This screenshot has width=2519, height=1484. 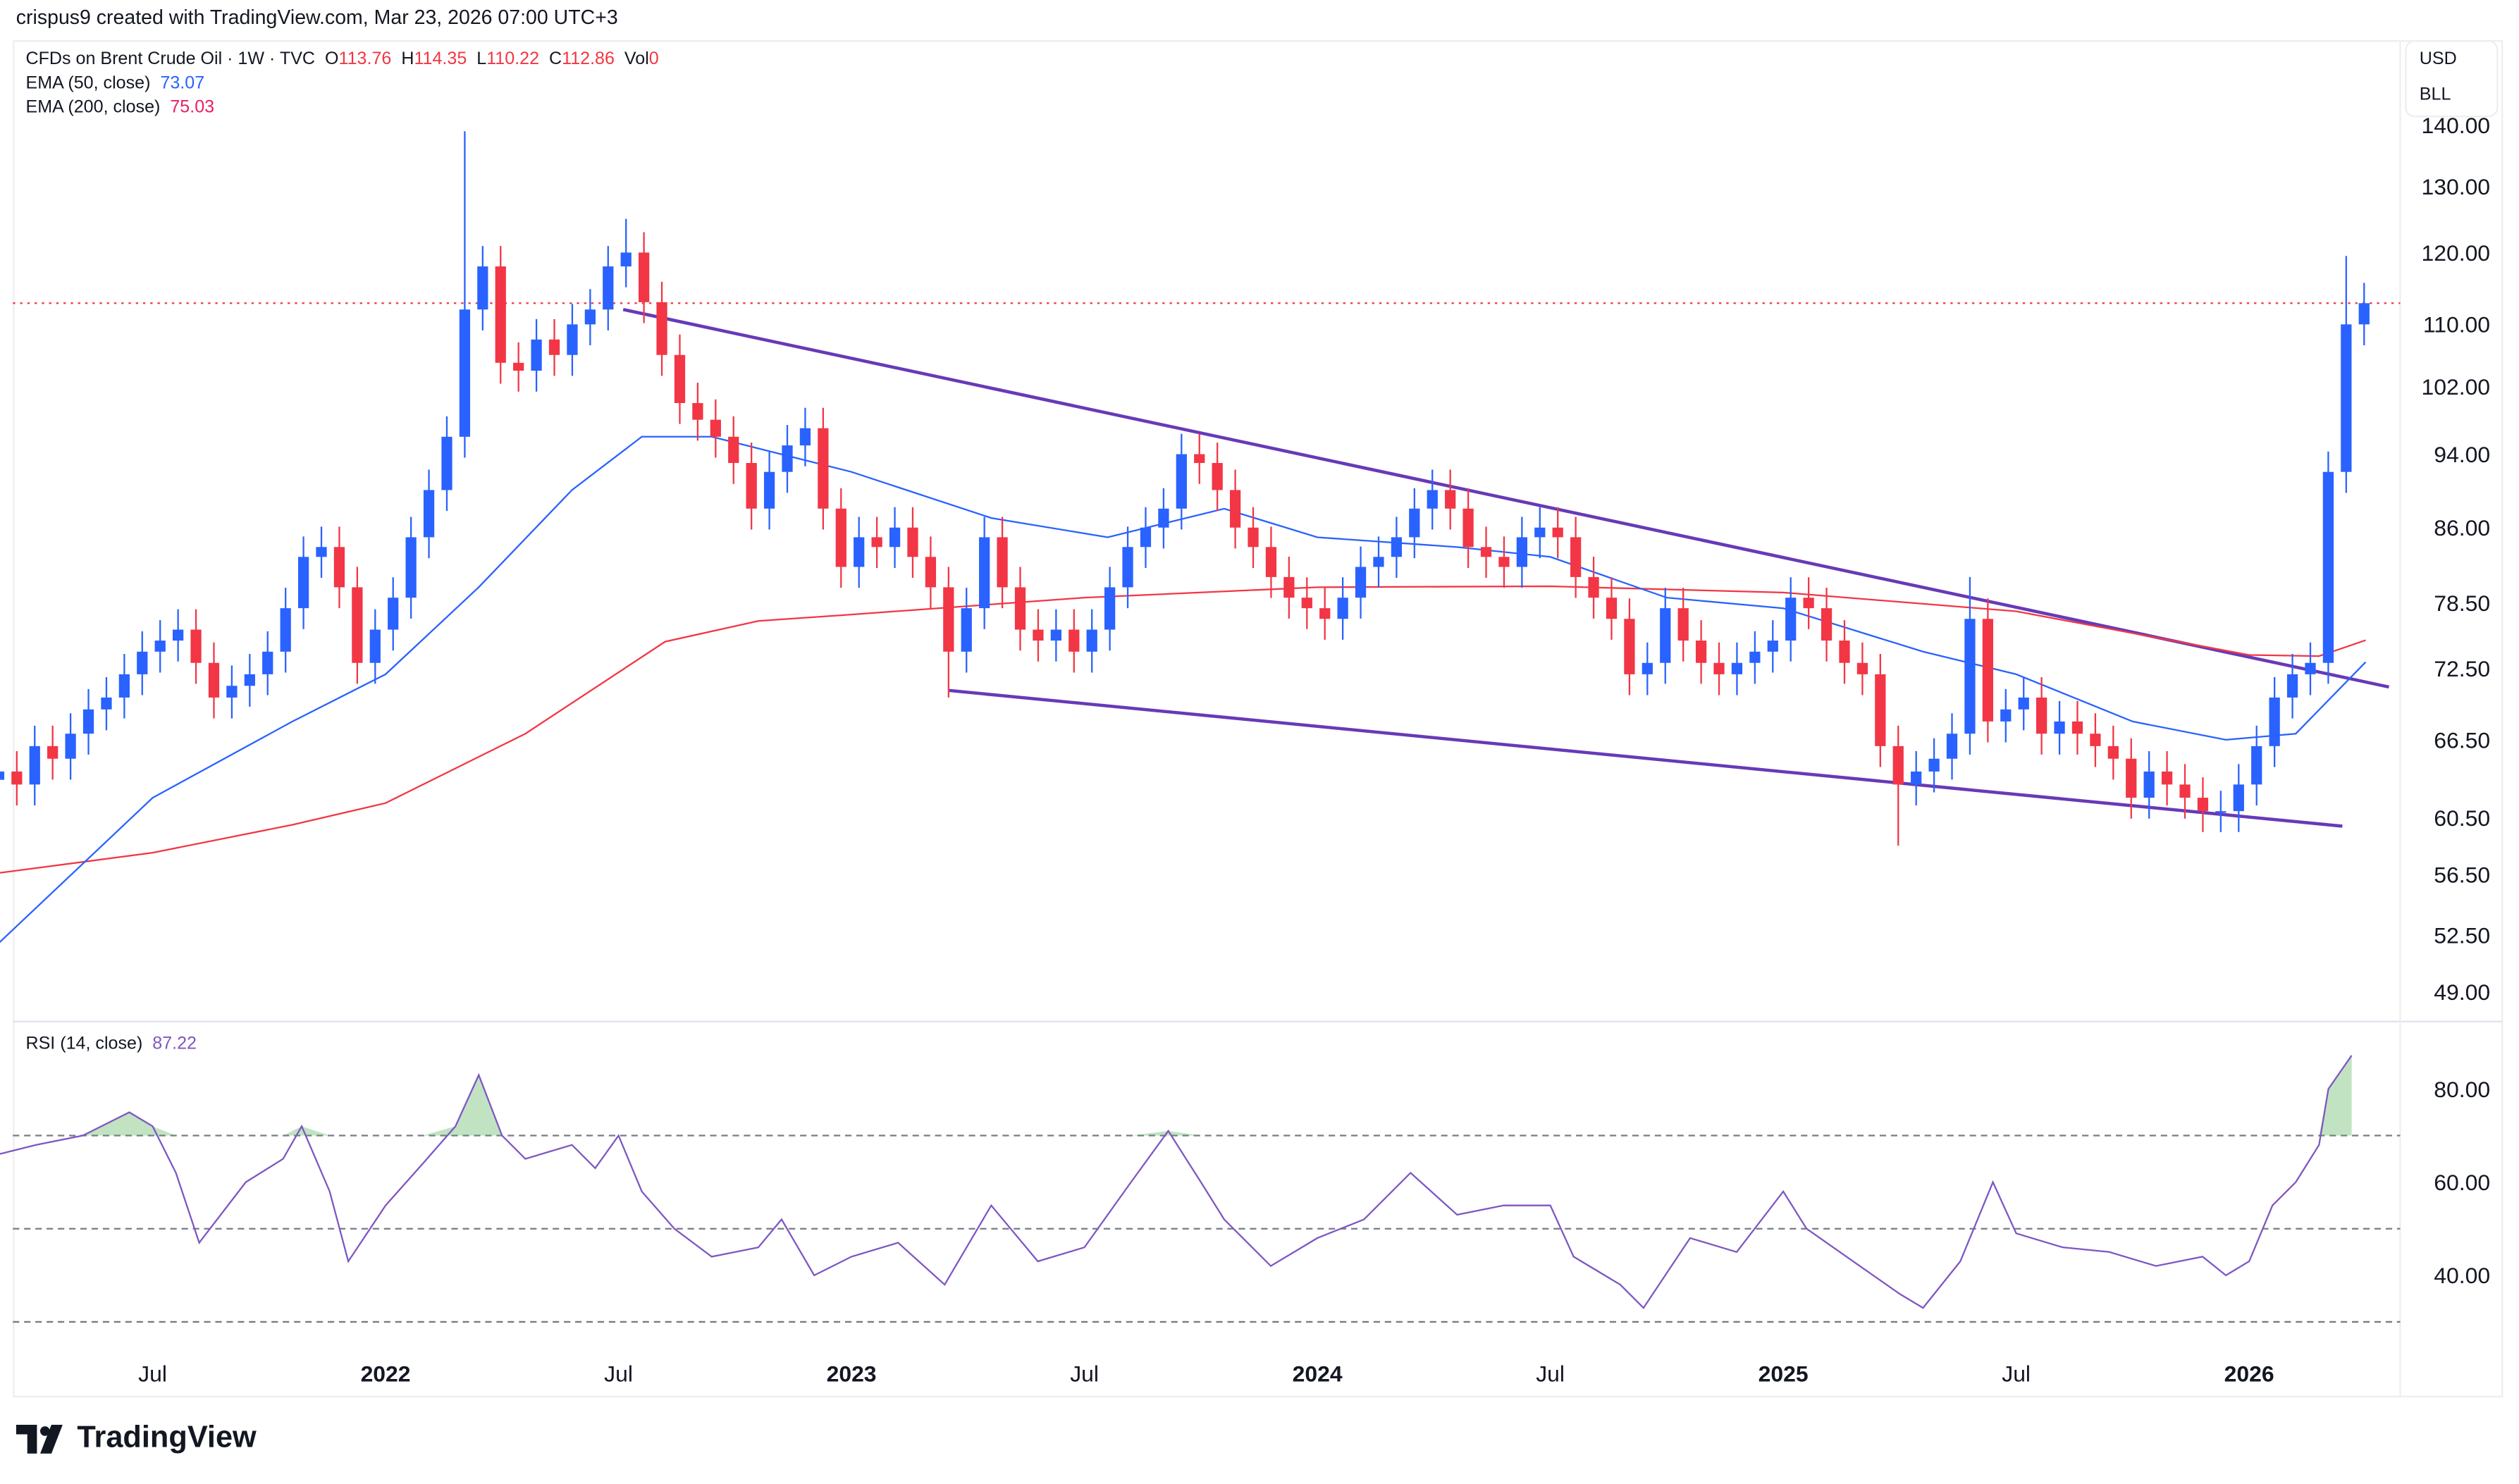 What do you see at coordinates (386, 1373) in the screenshot?
I see `time-tick-label: 2022` at bounding box center [386, 1373].